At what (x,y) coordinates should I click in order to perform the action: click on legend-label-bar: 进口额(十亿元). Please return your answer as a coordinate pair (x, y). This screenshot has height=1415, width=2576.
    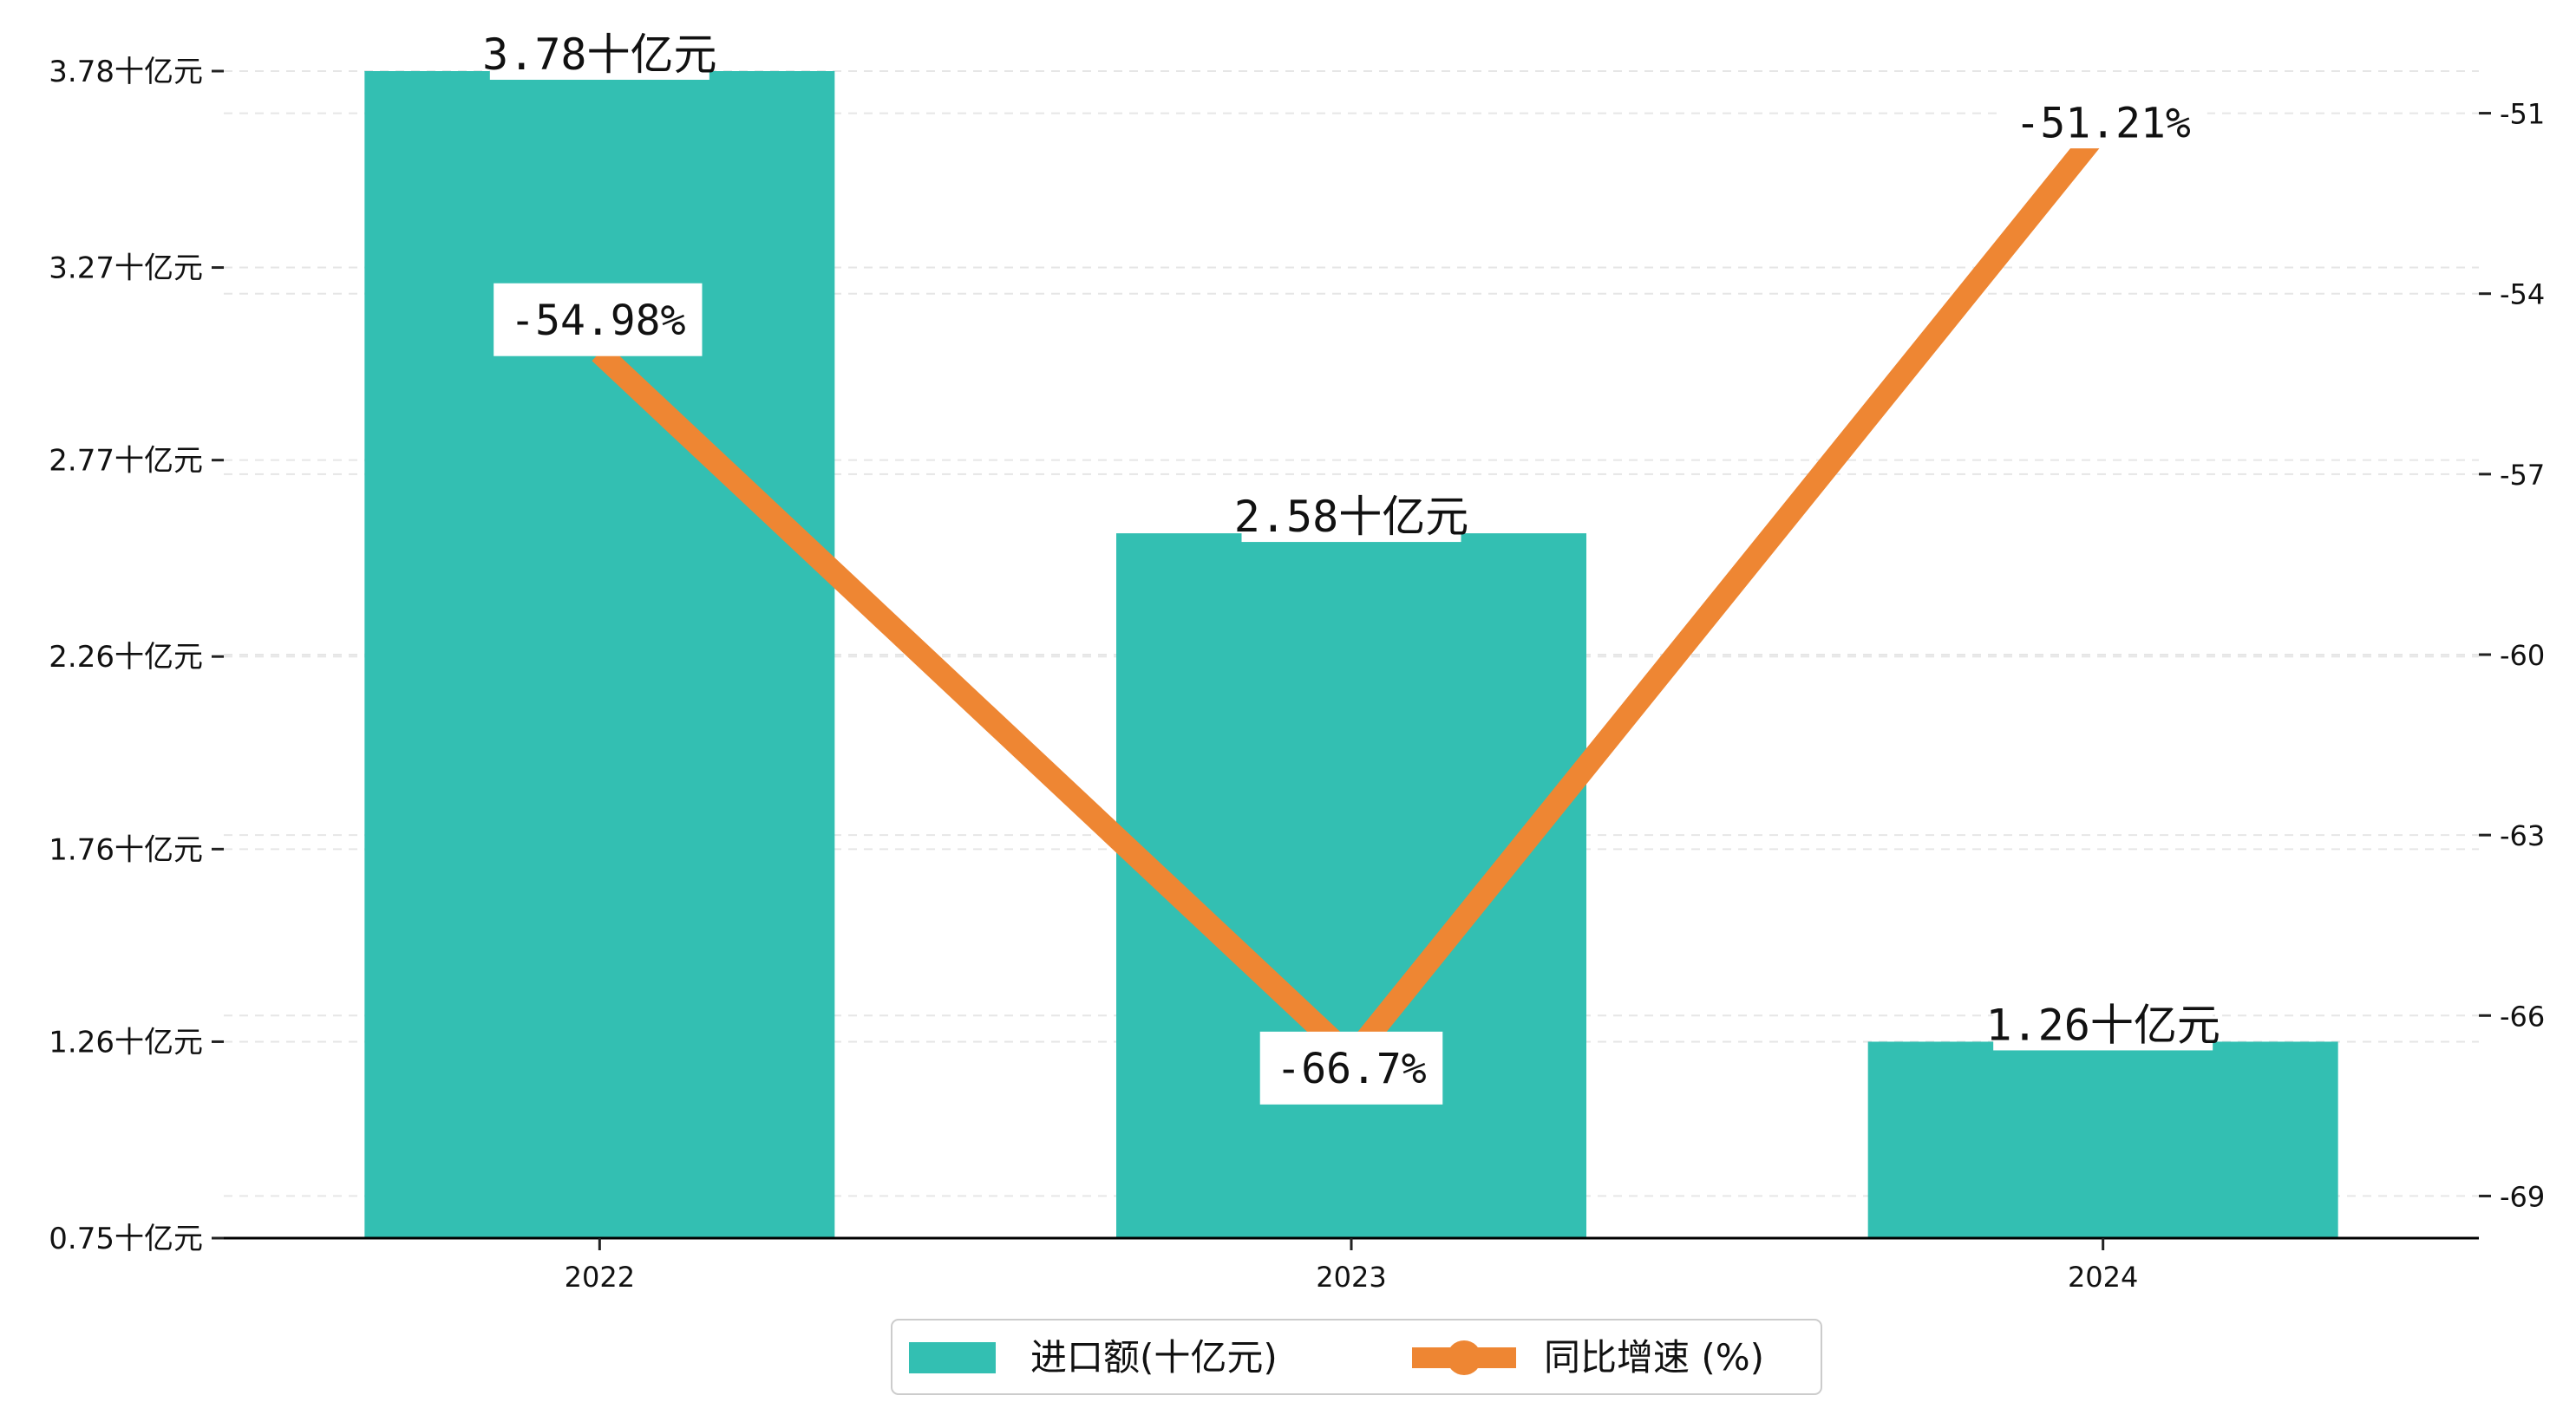
    Looking at the image, I should click on (1154, 1357).